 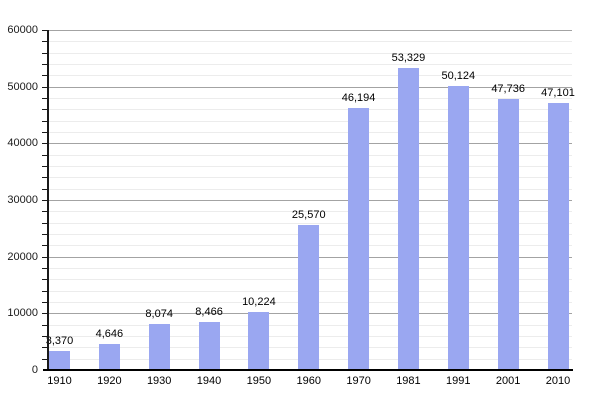 I want to click on bar-value-label: 53,329, so click(x=408, y=57).